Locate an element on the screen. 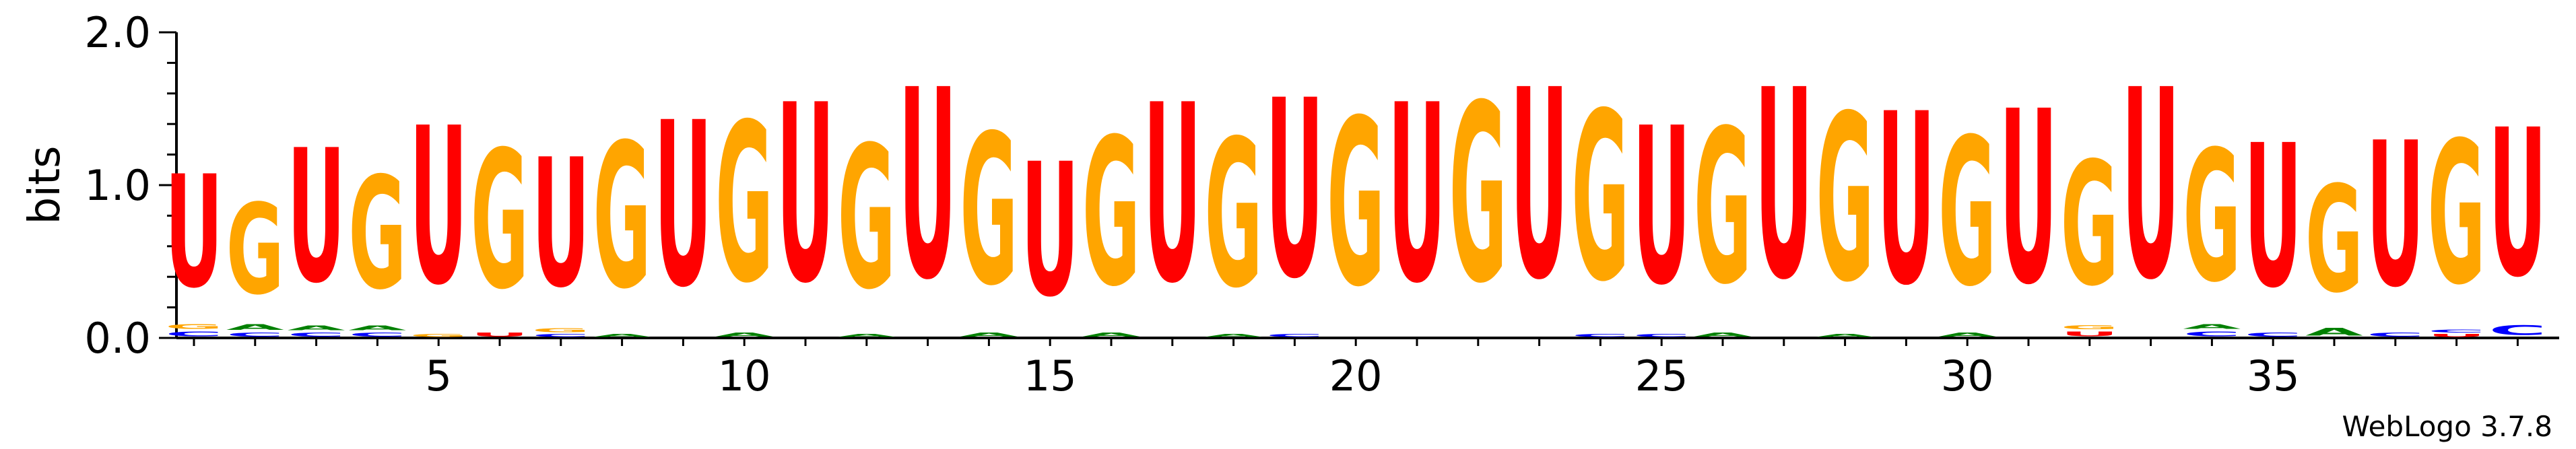 Image resolution: width=2576 pixels, height=449 pixels. y-ticks: 0.0 1.0 2.0 is located at coordinates (130, 185).